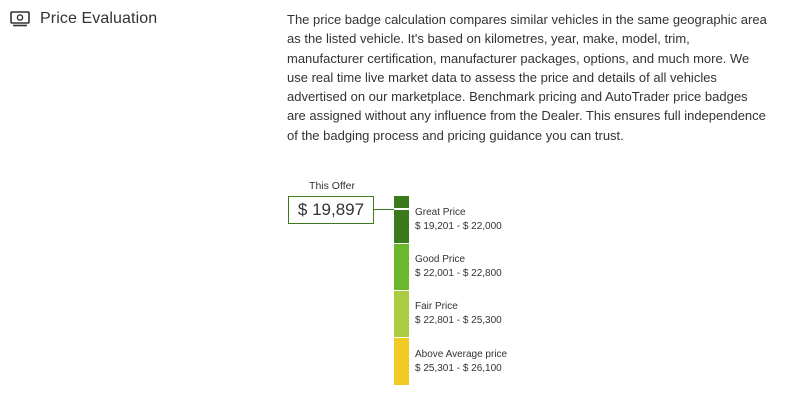  Describe the element at coordinates (461, 354) in the screenshot. I see `band-name: Above Average price` at that location.